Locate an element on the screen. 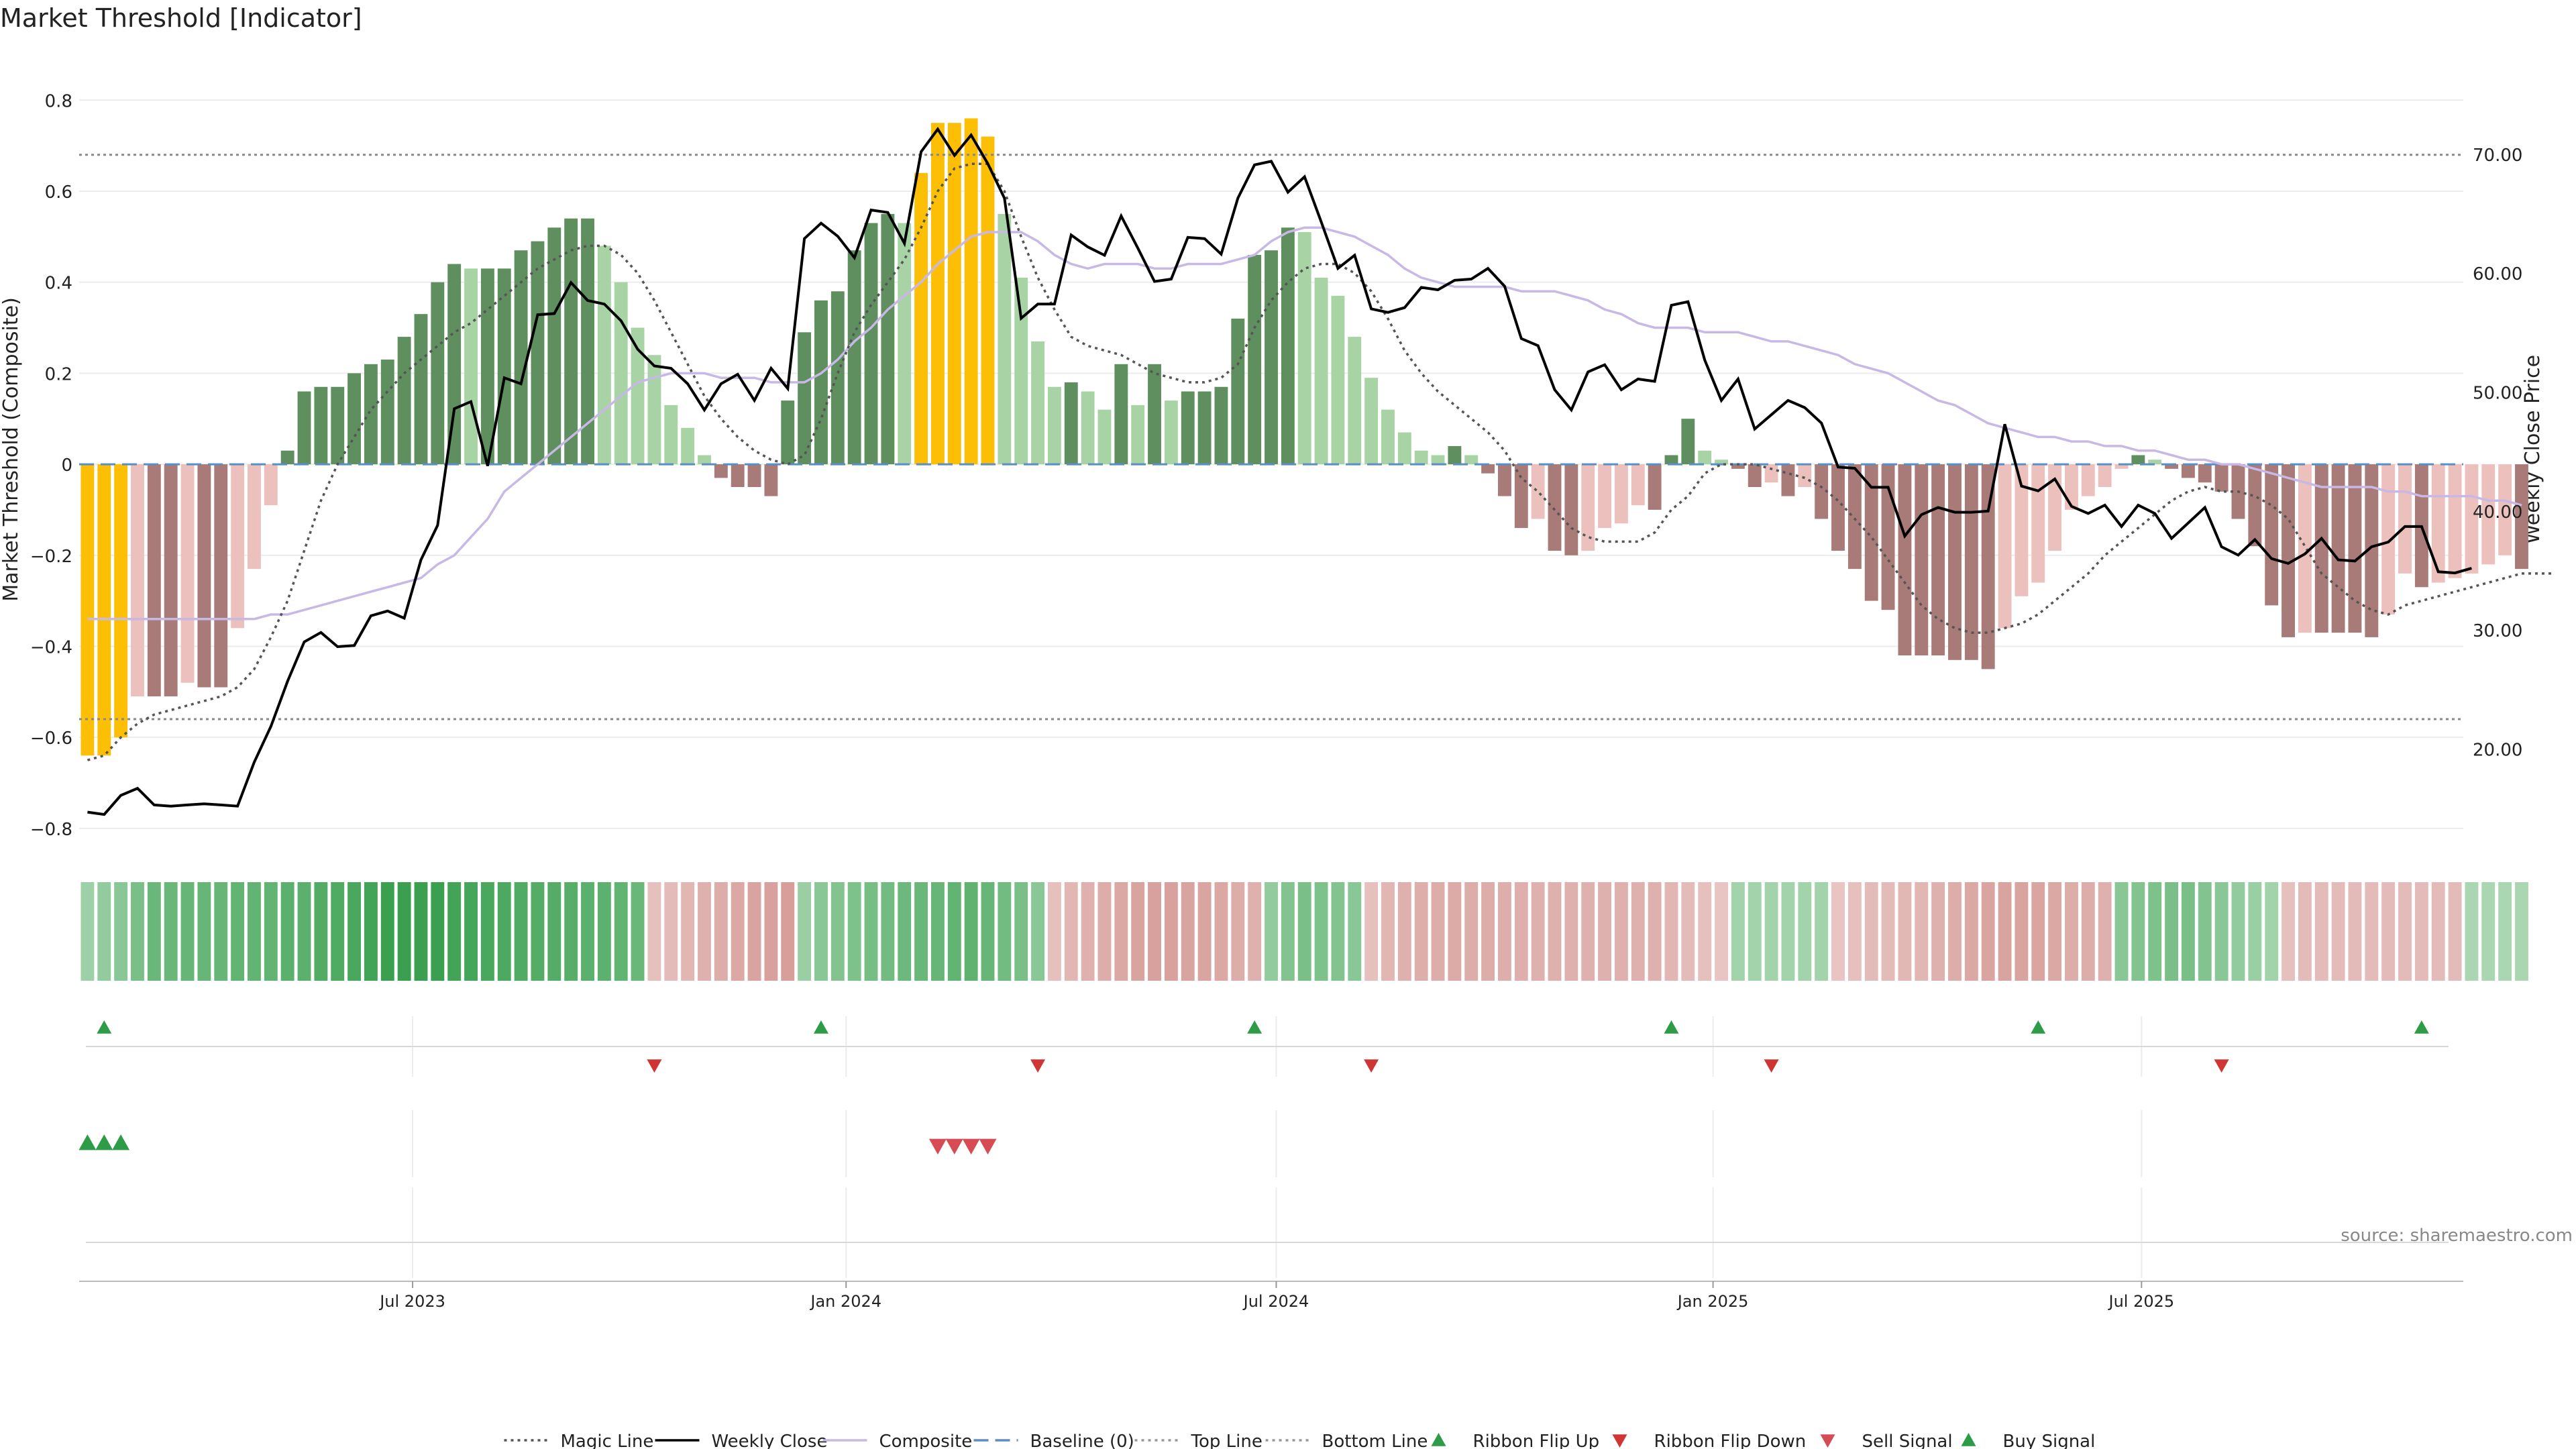 The width and height of the screenshot is (2576, 1449). legend-item: Magic Line is located at coordinates (579, 1440).